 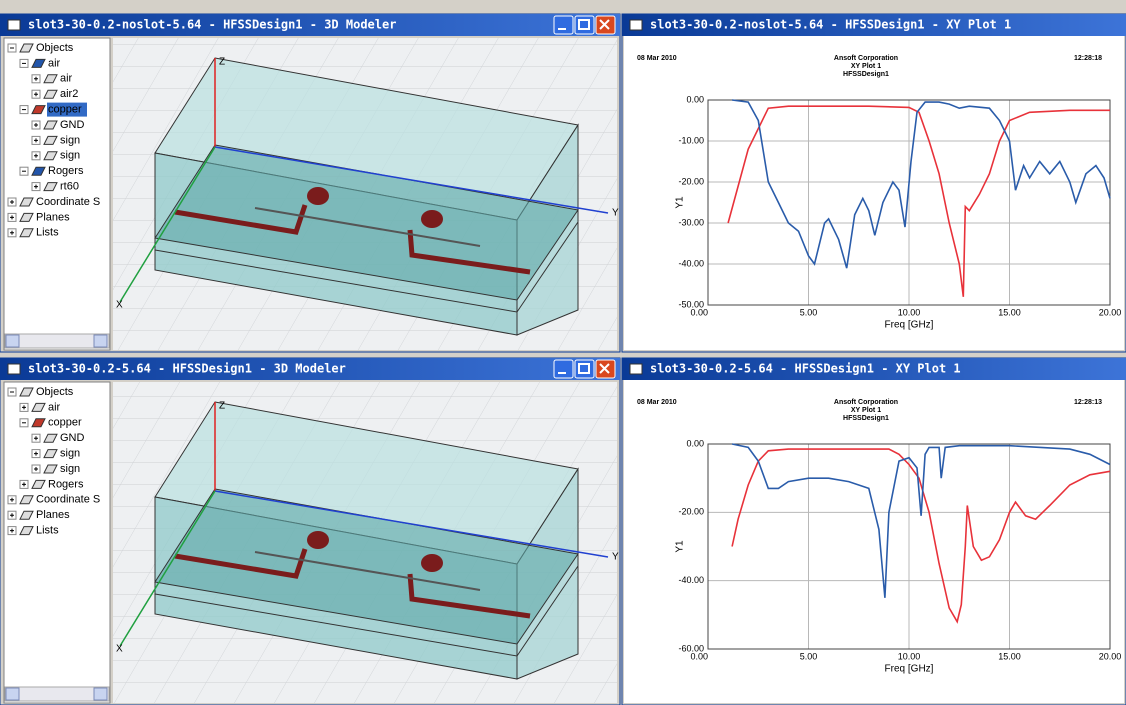 What do you see at coordinates (691, 304) in the screenshot?
I see `y-tick-label: -50.00` at bounding box center [691, 304].